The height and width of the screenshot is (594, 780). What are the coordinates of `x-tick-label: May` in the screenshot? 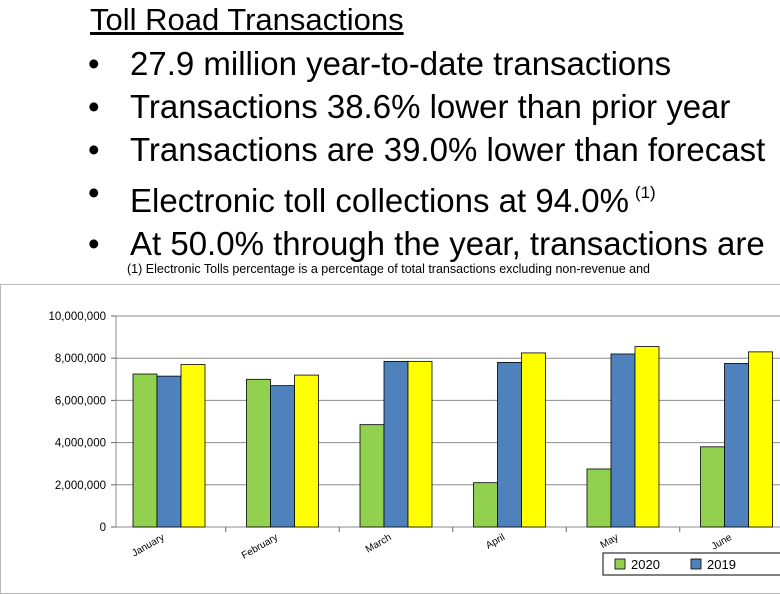 It's located at (610, 541).